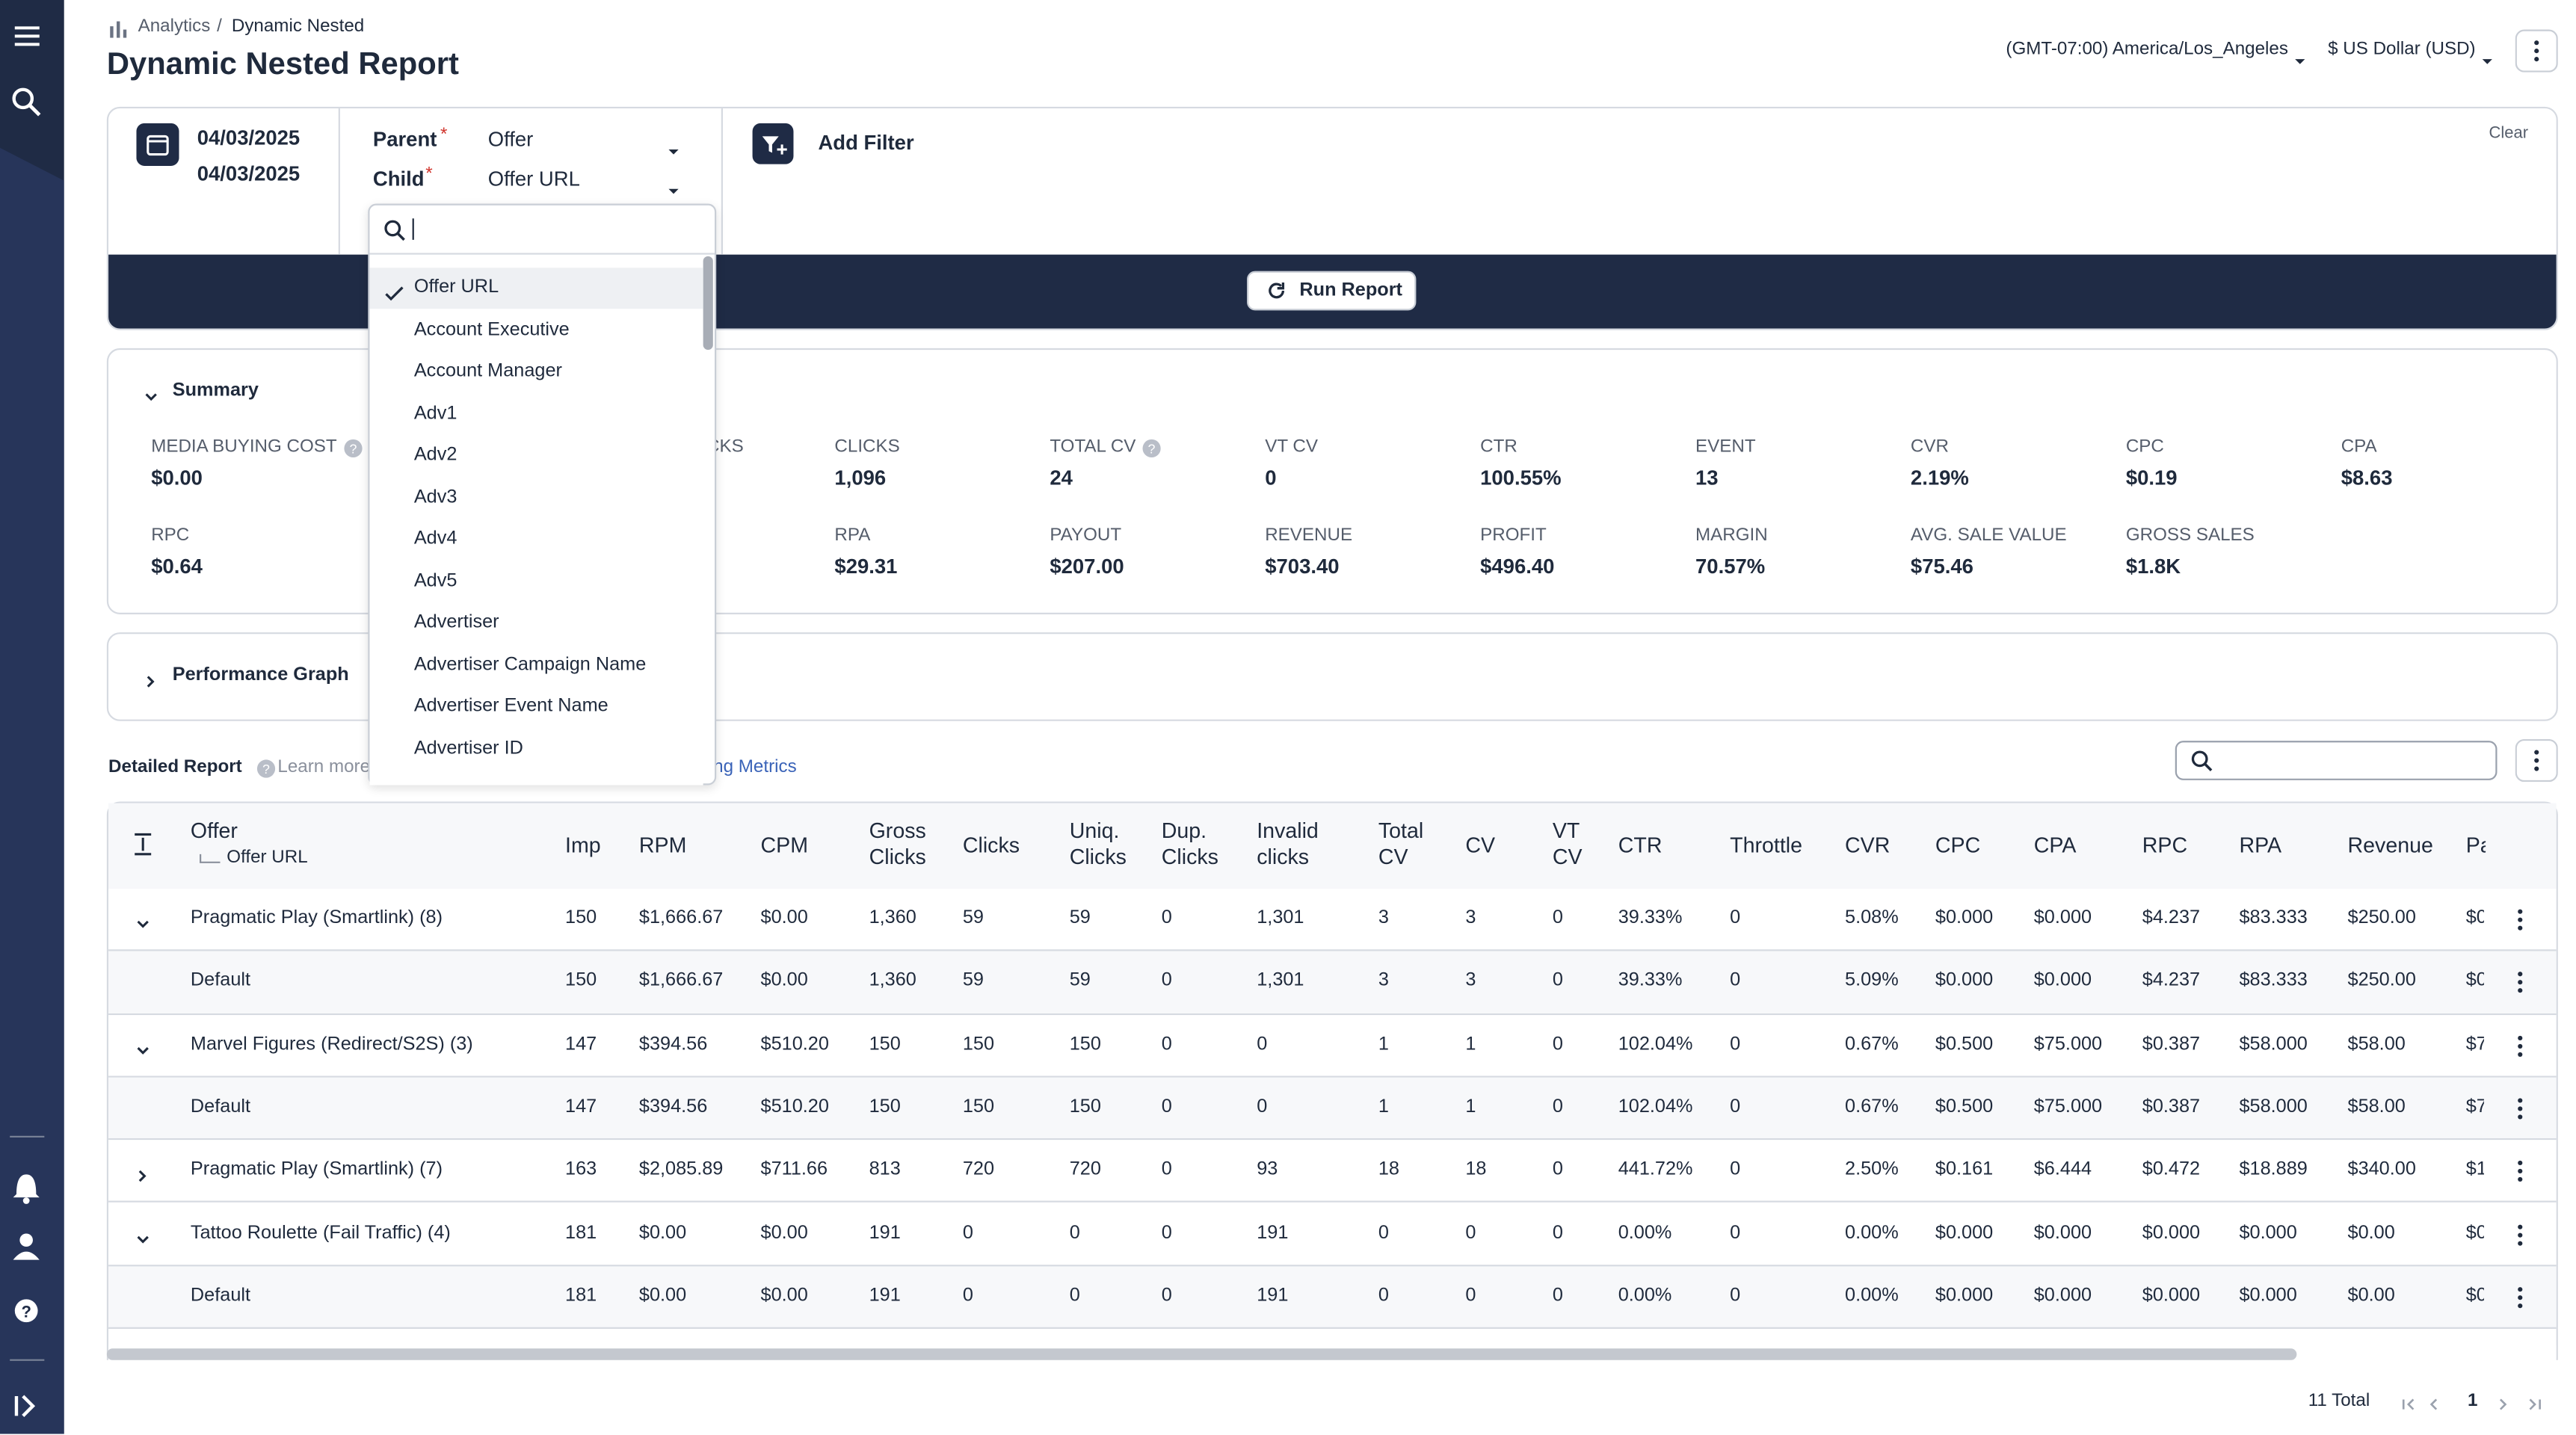 The height and width of the screenshot is (1435, 2576). What do you see at coordinates (320, 1233) in the screenshot?
I see `table-cell: Tattoo Roulette (Fail Traffic) (4)` at bounding box center [320, 1233].